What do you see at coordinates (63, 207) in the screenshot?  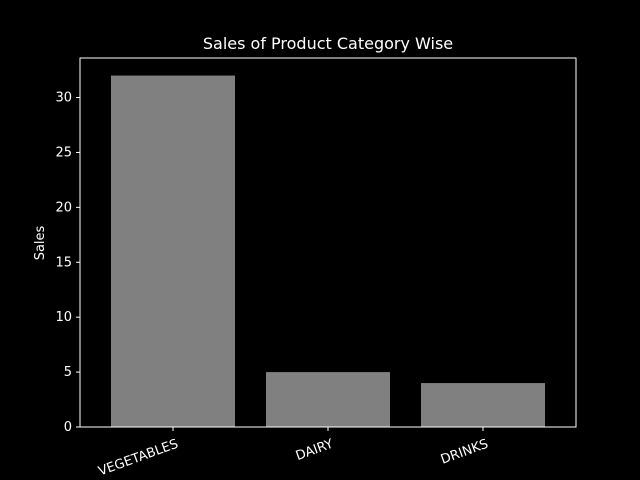 I see `y-tick-label: 20` at bounding box center [63, 207].